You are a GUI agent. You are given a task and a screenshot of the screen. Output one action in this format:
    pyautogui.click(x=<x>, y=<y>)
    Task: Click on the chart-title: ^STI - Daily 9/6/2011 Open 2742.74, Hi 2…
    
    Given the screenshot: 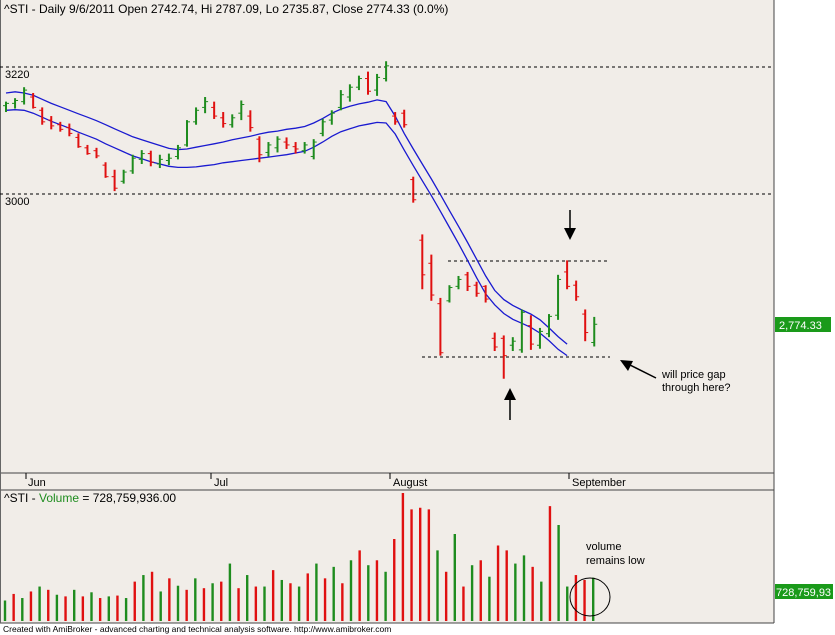 What is the action you would take?
    pyautogui.click(x=226, y=9)
    